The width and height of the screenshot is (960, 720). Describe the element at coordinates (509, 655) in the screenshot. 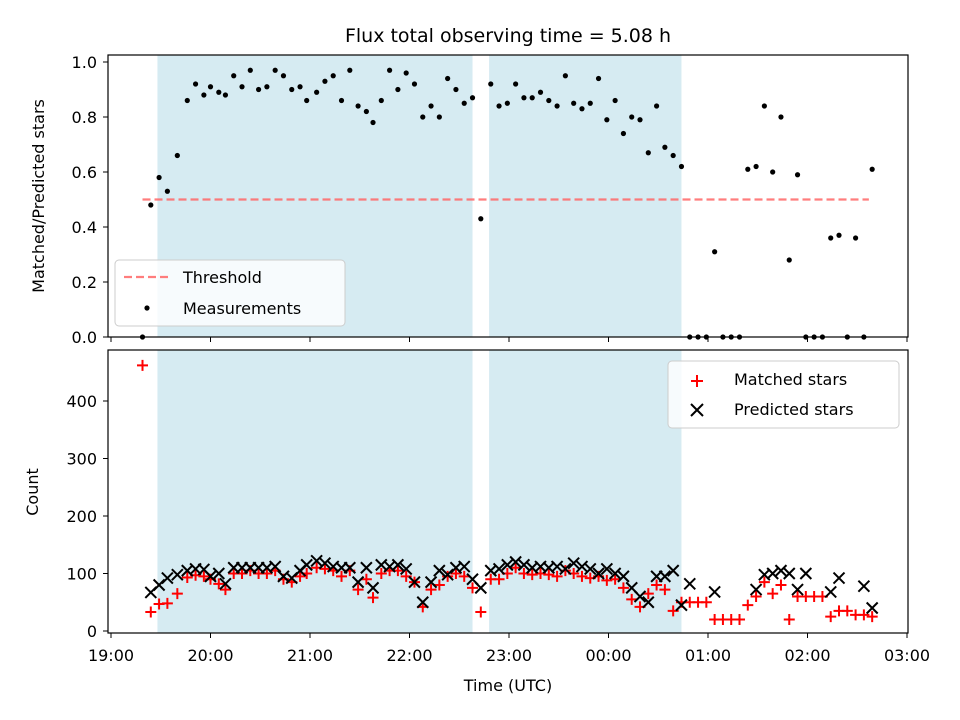

I see `x-tick-label: 23:00` at that location.